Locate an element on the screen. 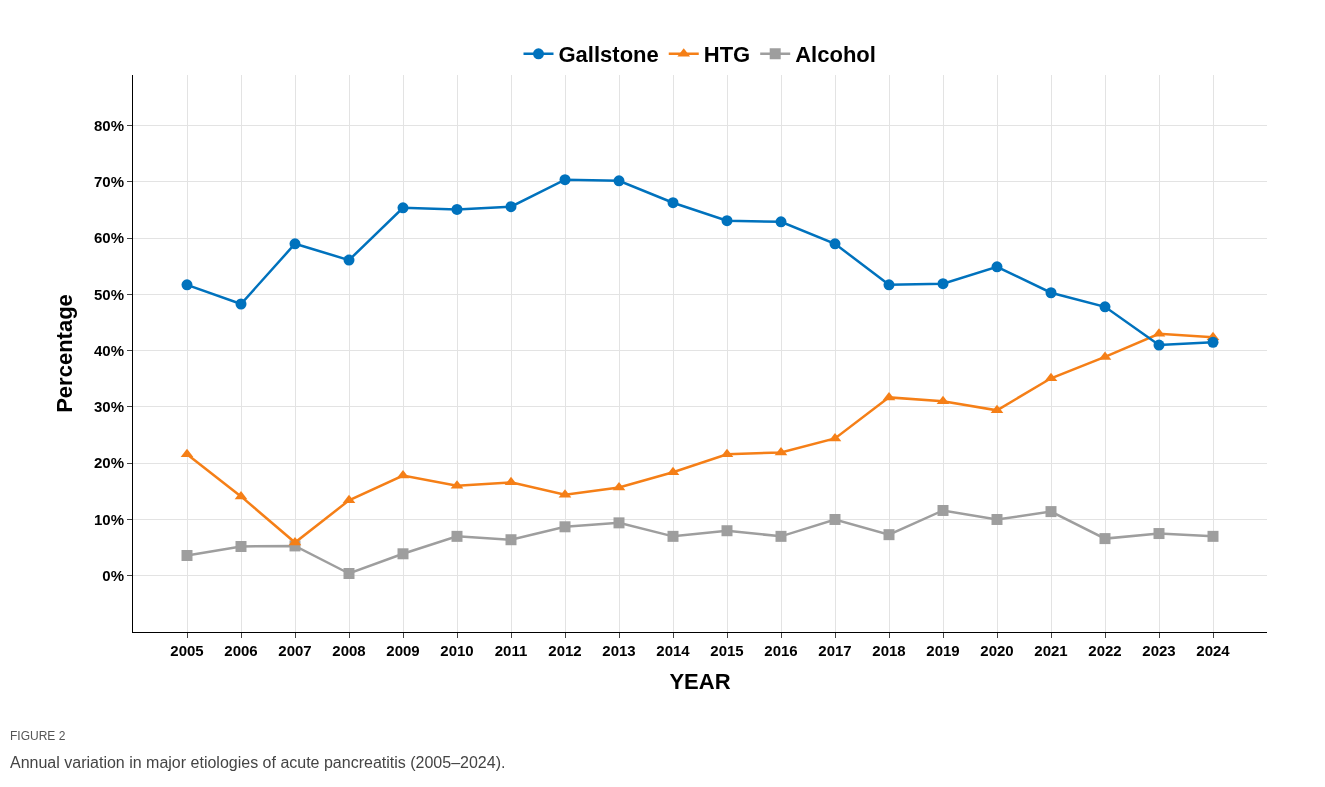 Image resolution: width=1325 pixels, height=787 pixels. x-tick-label: 2012 is located at coordinates (565, 650).